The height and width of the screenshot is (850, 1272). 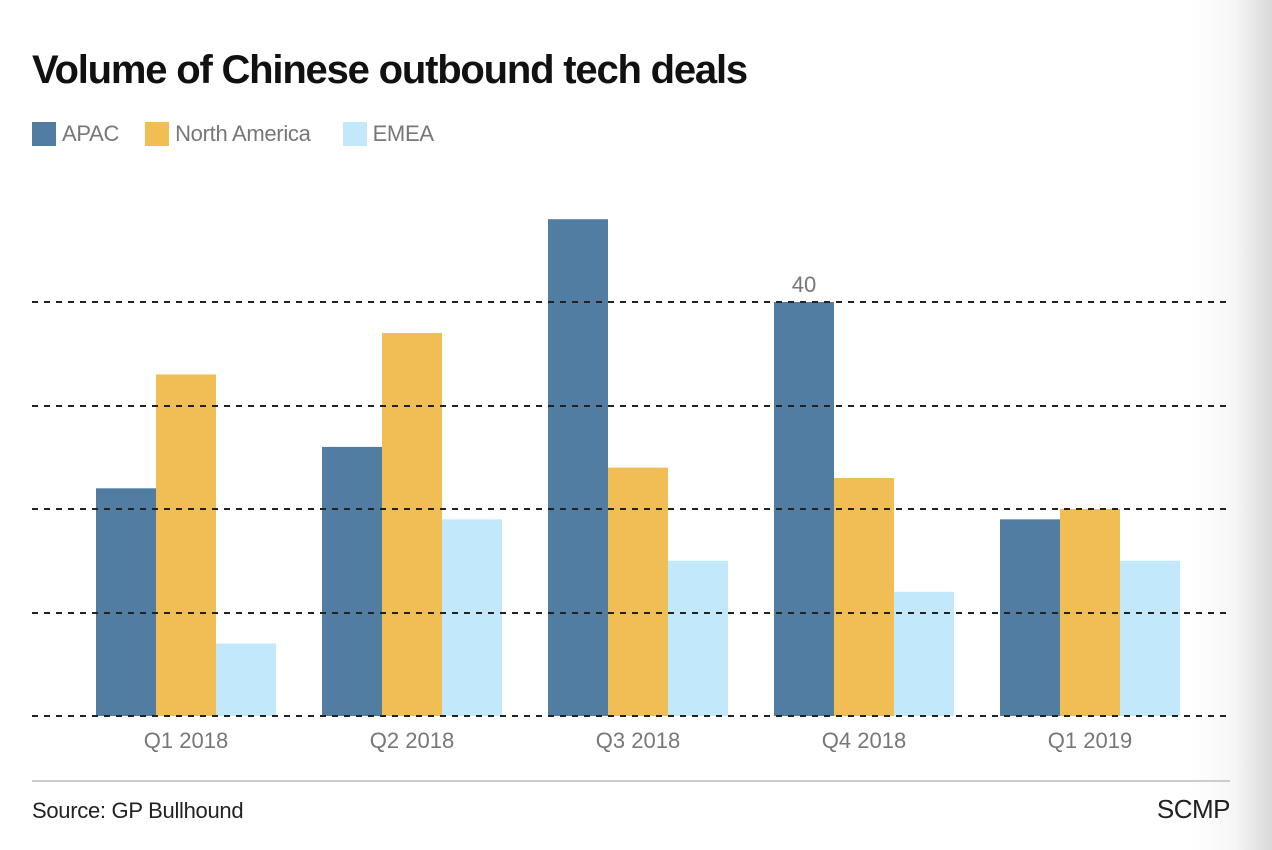 I want to click on footer-divider, so click(x=631, y=781).